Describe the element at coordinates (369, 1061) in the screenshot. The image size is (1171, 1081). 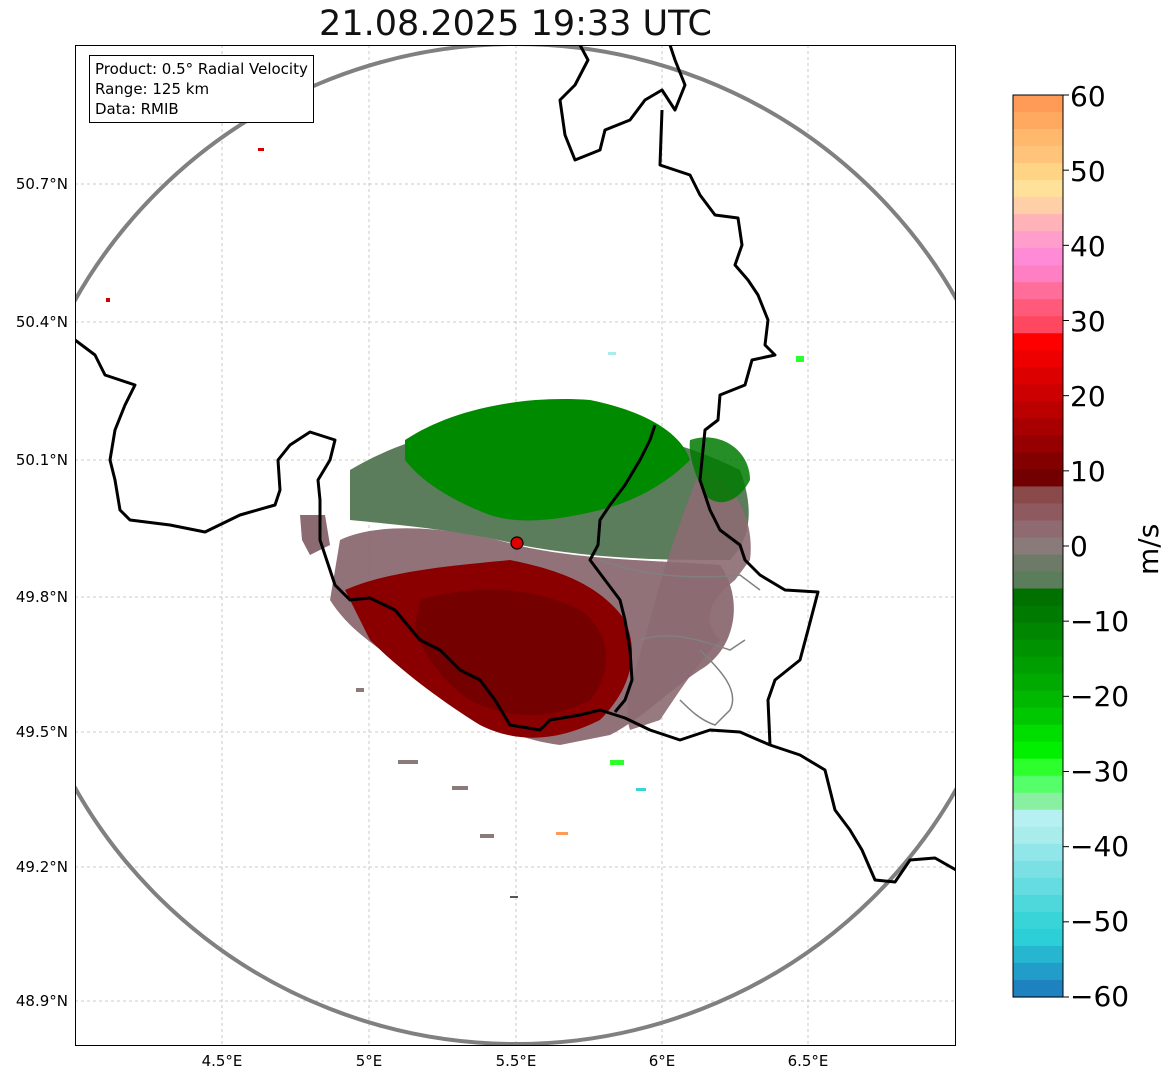
I see `lon-label-1: 5°E` at that location.